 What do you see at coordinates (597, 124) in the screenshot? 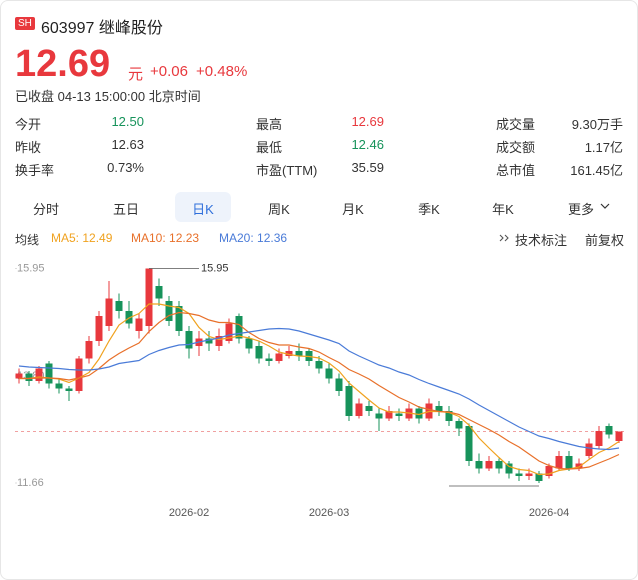
I see `stat-value: 9.30万手` at bounding box center [597, 124].